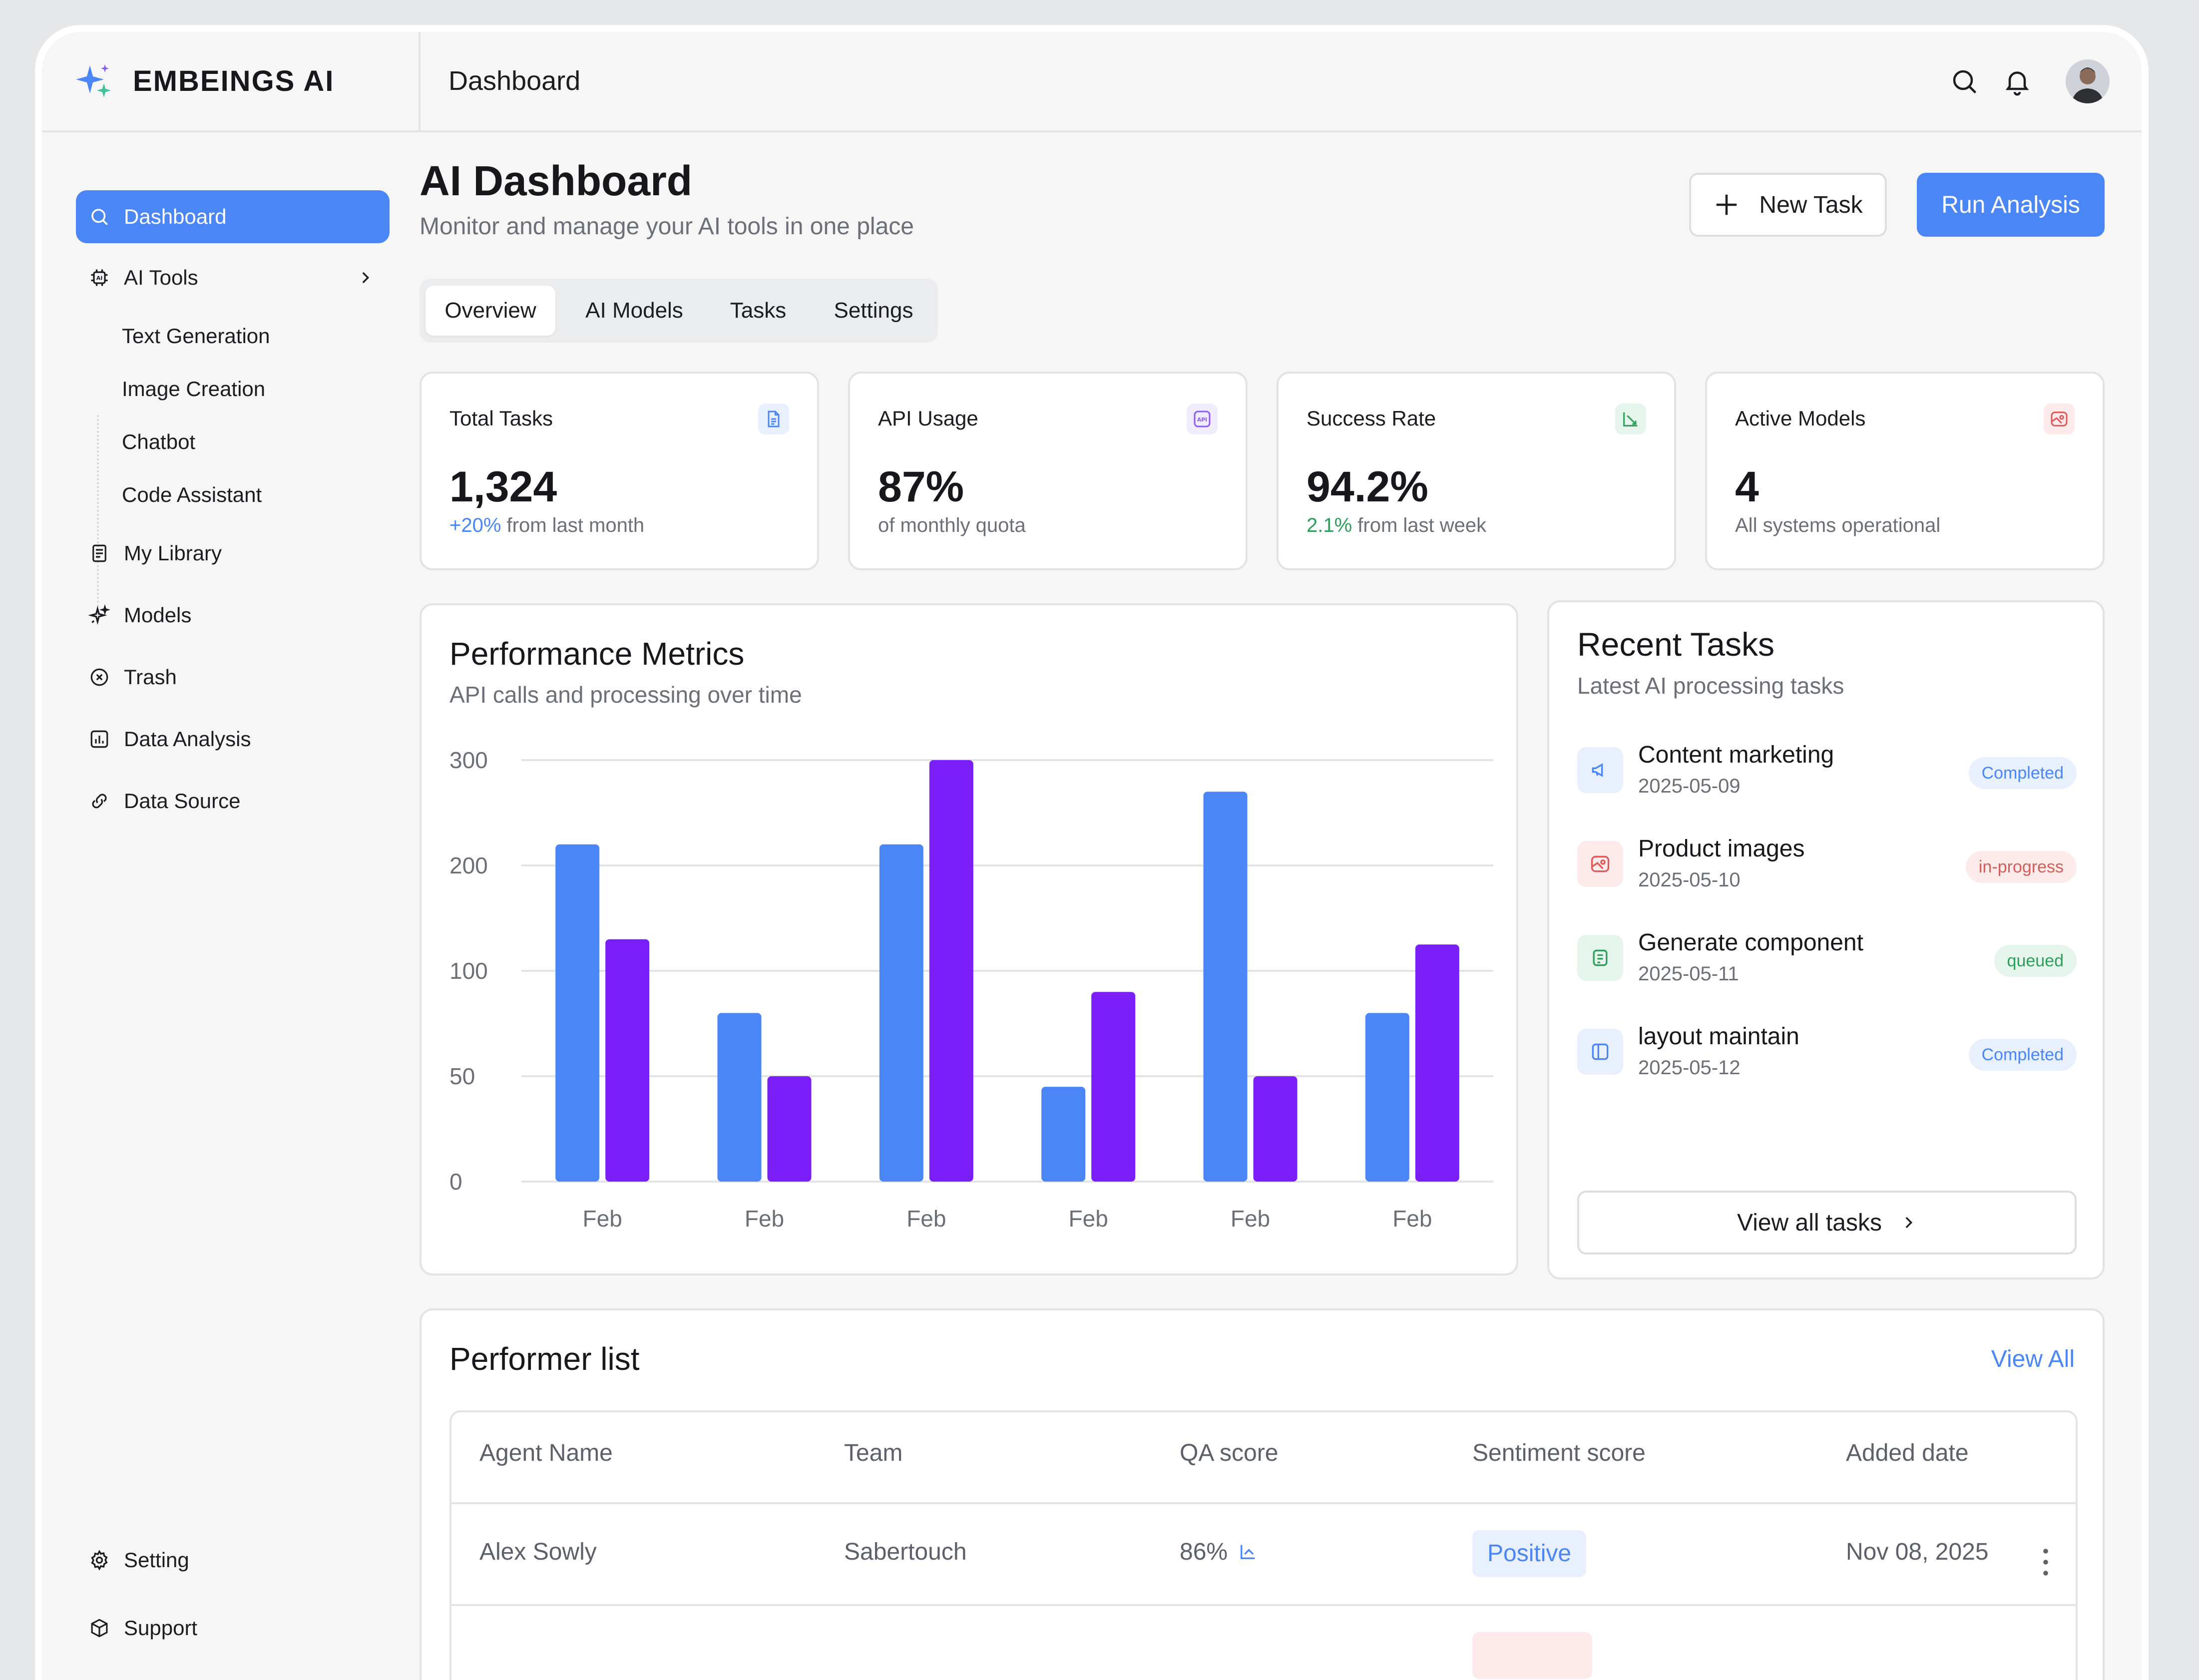 The image size is (2199, 1680). I want to click on sidebar-item-setting: Setting, so click(233, 1560).